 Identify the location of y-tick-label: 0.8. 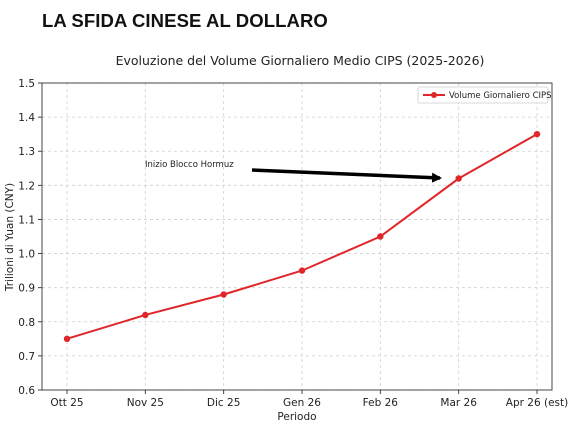
(26, 323).